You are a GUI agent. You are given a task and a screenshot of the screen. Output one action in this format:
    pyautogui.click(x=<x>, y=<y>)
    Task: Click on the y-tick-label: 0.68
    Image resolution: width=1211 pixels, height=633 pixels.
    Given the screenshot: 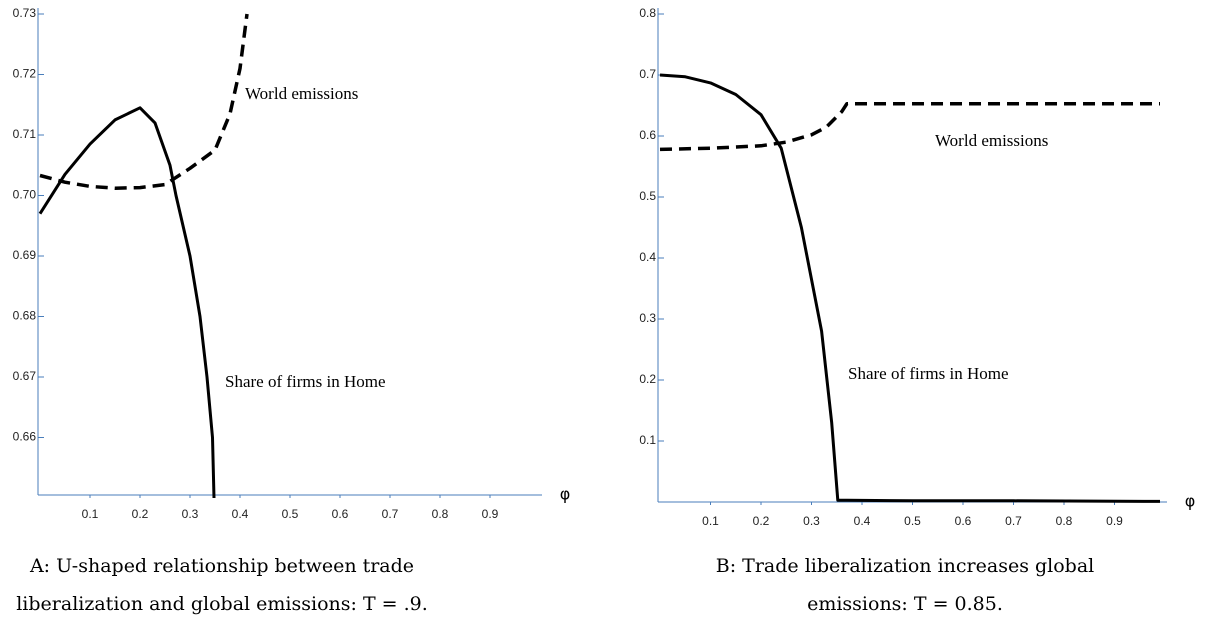 What is the action you would take?
    pyautogui.click(x=25, y=316)
    